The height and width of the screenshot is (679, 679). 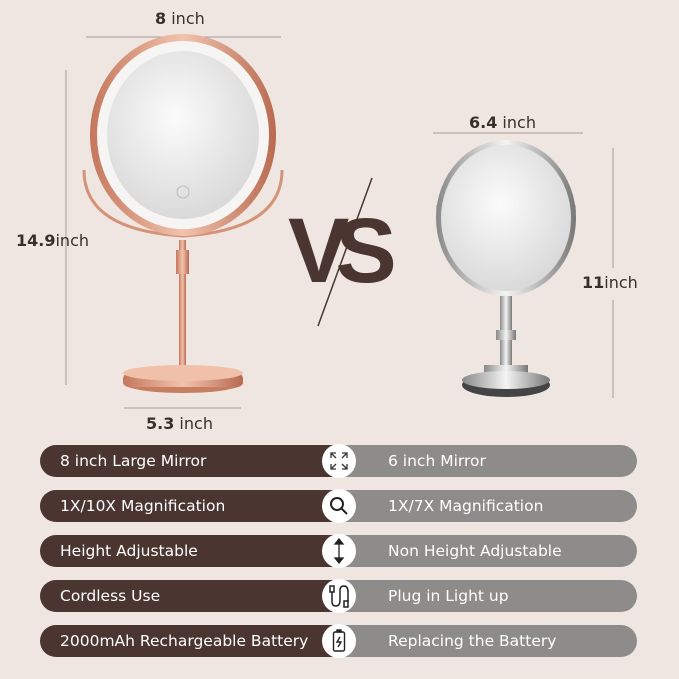 What do you see at coordinates (487, 551) in the screenshot?
I see `feature-other: Non Height Adjustable` at bounding box center [487, 551].